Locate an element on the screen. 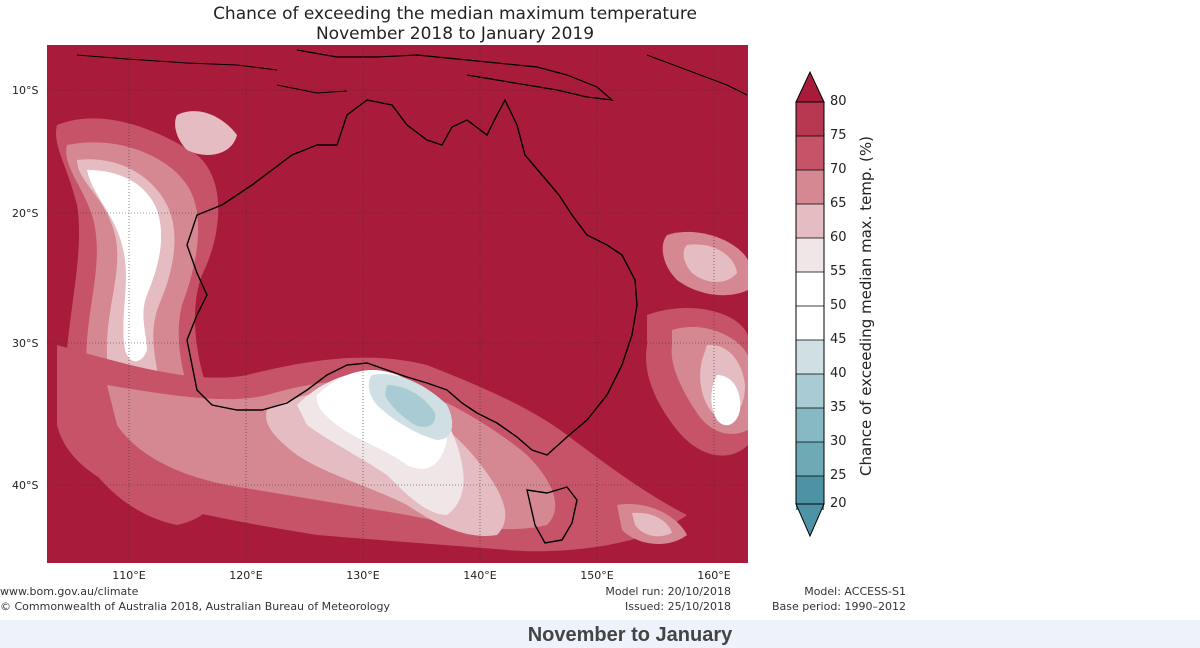 This screenshot has width=1200, height=648. period-heading-band is located at coordinates (600, 634).